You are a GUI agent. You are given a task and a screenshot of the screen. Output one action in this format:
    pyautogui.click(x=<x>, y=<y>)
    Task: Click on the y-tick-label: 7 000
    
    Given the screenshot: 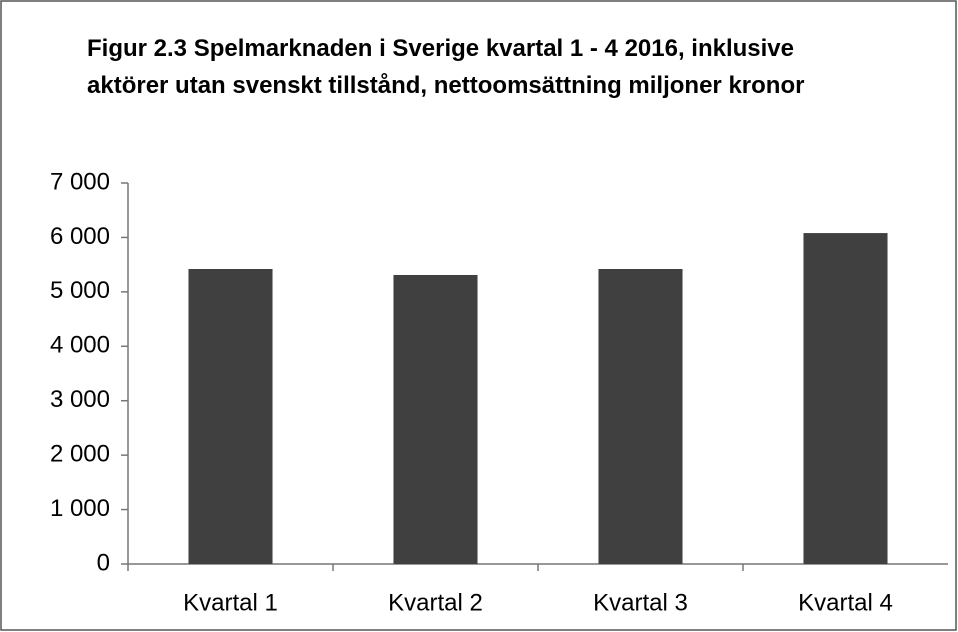 What is the action you would take?
    pyautogui.click(x=80, y=181)
    